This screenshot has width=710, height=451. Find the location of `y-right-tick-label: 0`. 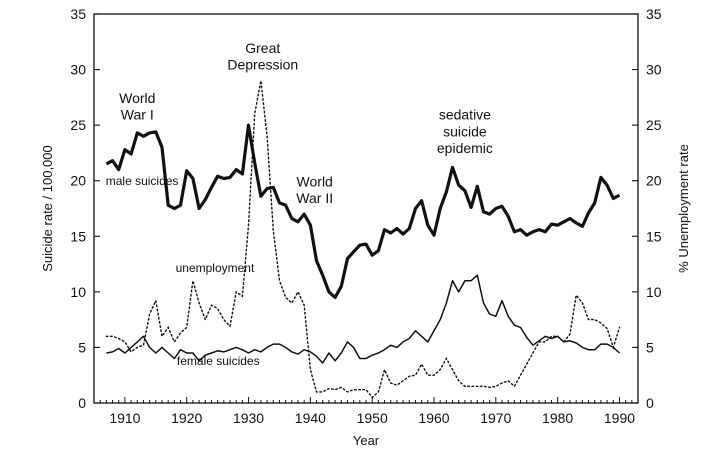

y-right-tick-label: 0 is located at coordinates (650, 403).